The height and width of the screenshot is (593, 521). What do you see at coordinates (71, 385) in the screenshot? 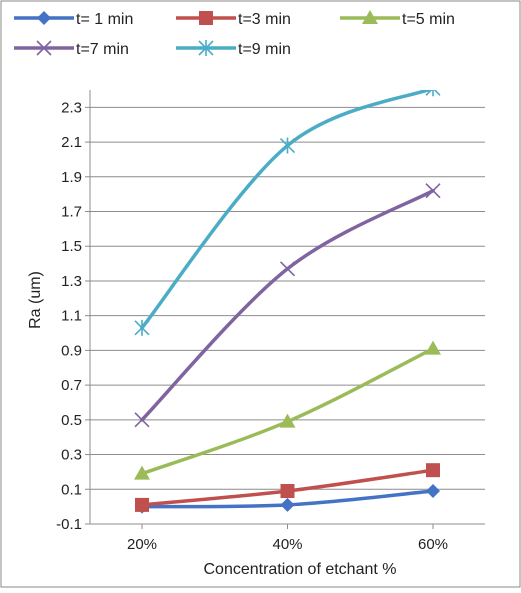
I see `y-tick-label: 0.7` at bounding box center [71, 385].